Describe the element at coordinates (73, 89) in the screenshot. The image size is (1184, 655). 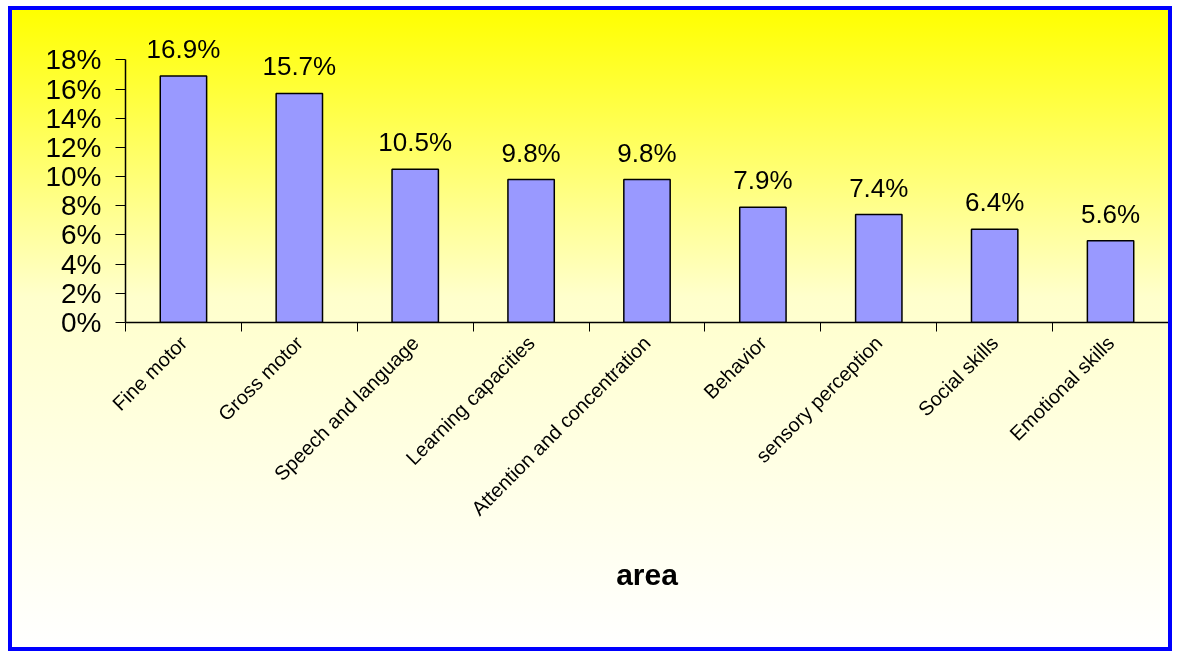
I see `y-tick-label: 16%` at that location.